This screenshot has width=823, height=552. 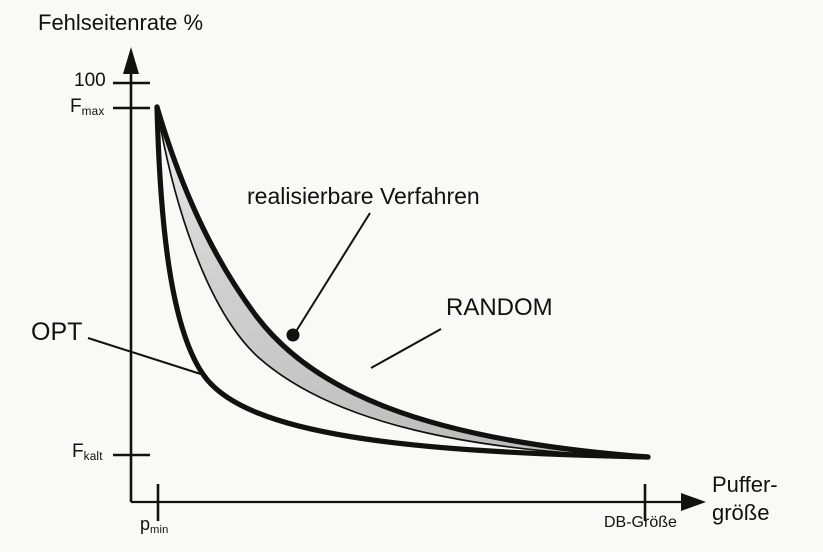 What do you see at coordinates (741, 512) in the screenshot?
I see `x-axis-title-line2: größe` at bounding box center [741, 512].